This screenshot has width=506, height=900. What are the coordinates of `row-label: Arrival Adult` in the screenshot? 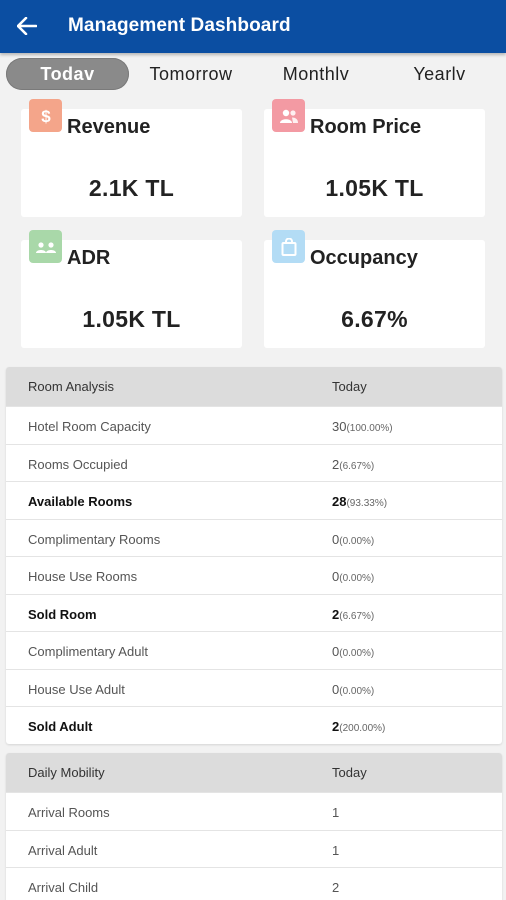 It's located at (63, 850).